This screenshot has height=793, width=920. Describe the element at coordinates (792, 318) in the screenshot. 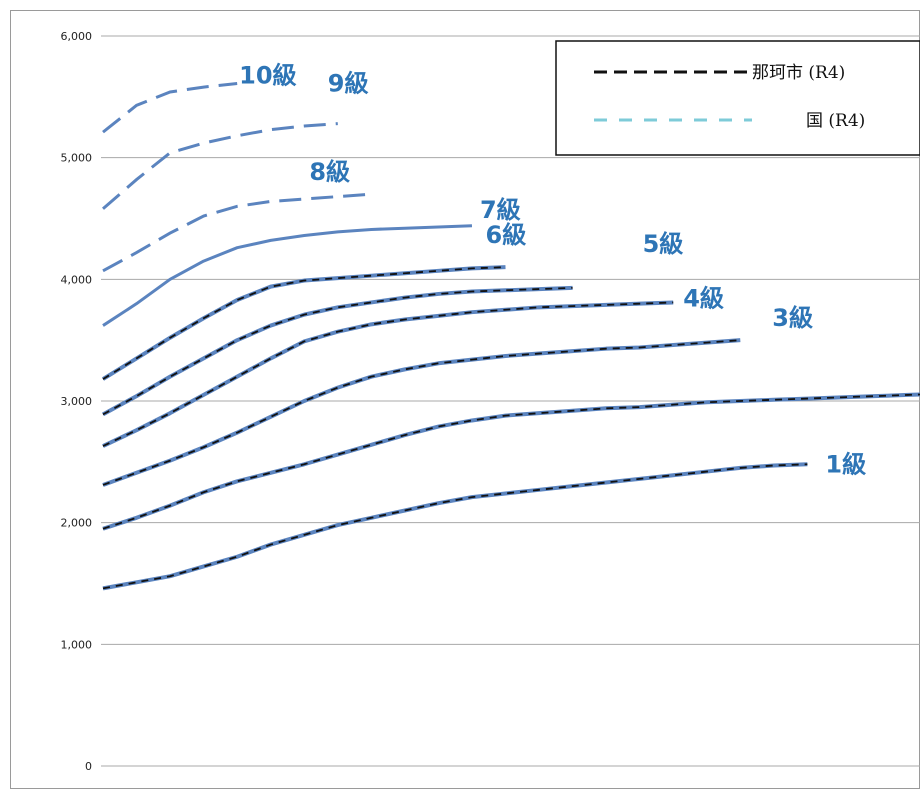

I see `grade-label: 3級` at that location.